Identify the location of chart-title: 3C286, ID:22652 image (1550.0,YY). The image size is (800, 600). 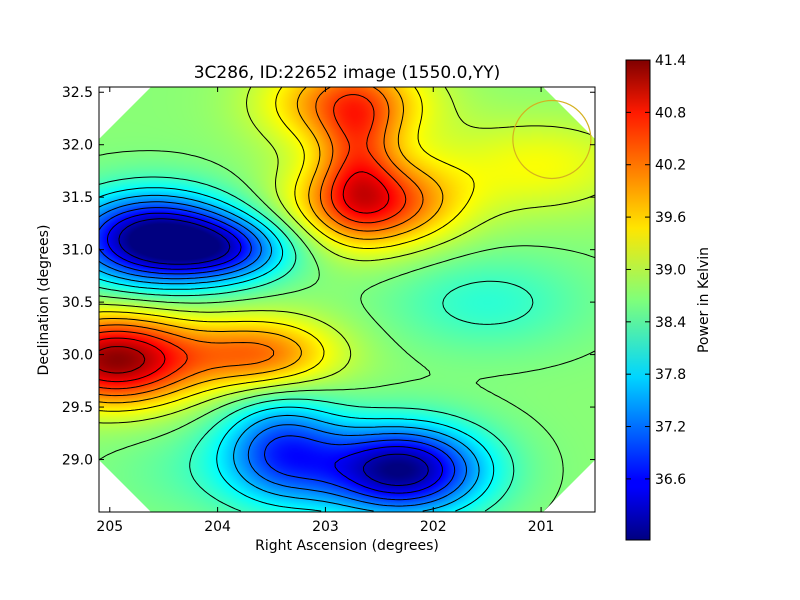
(347, 73).